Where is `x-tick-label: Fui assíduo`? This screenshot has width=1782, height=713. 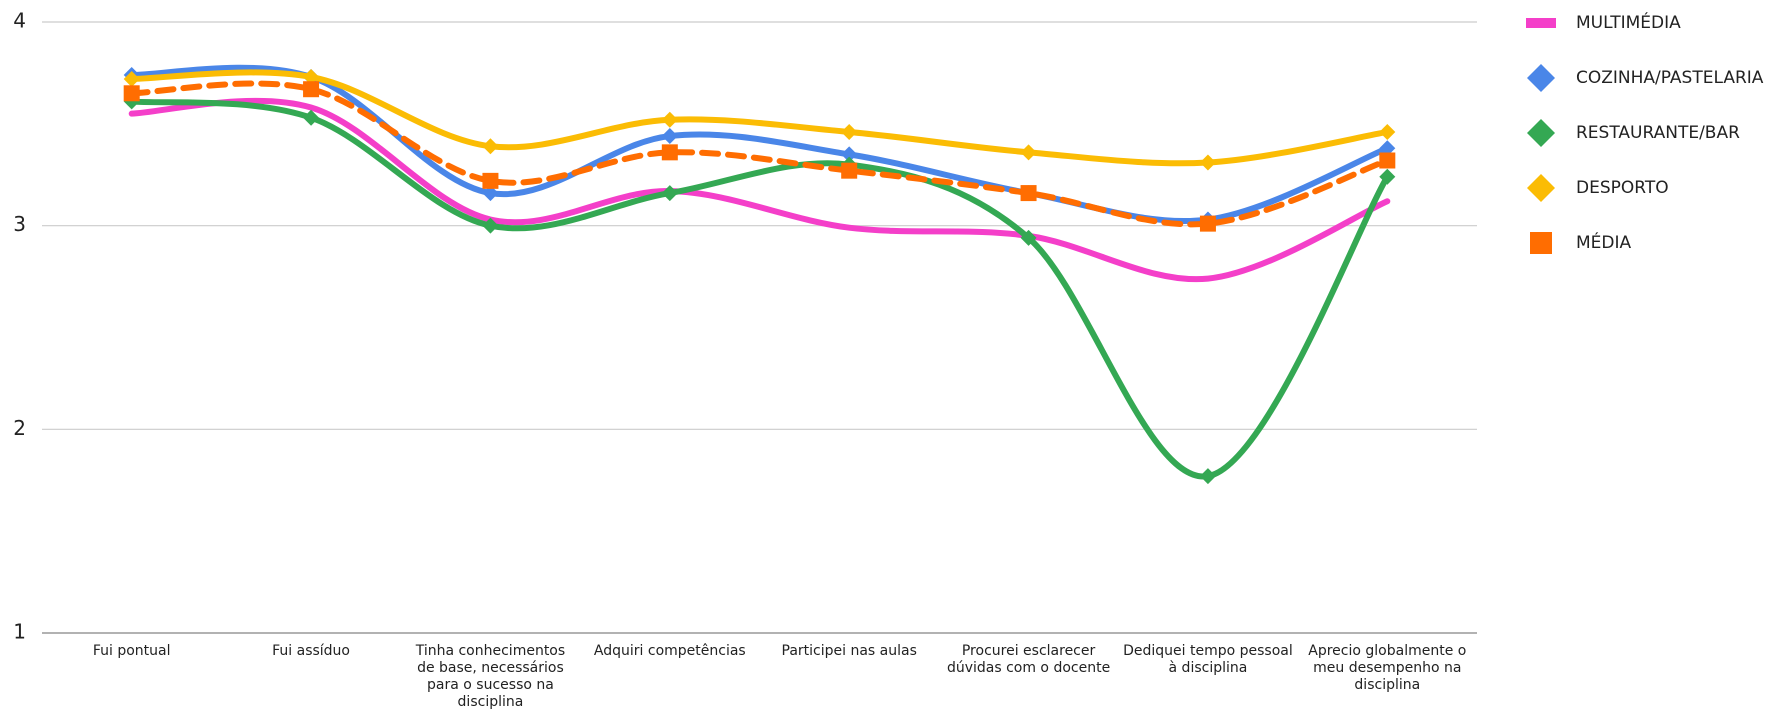
x-tick-label: Fui assíduo is located at coordinates (311, 651).